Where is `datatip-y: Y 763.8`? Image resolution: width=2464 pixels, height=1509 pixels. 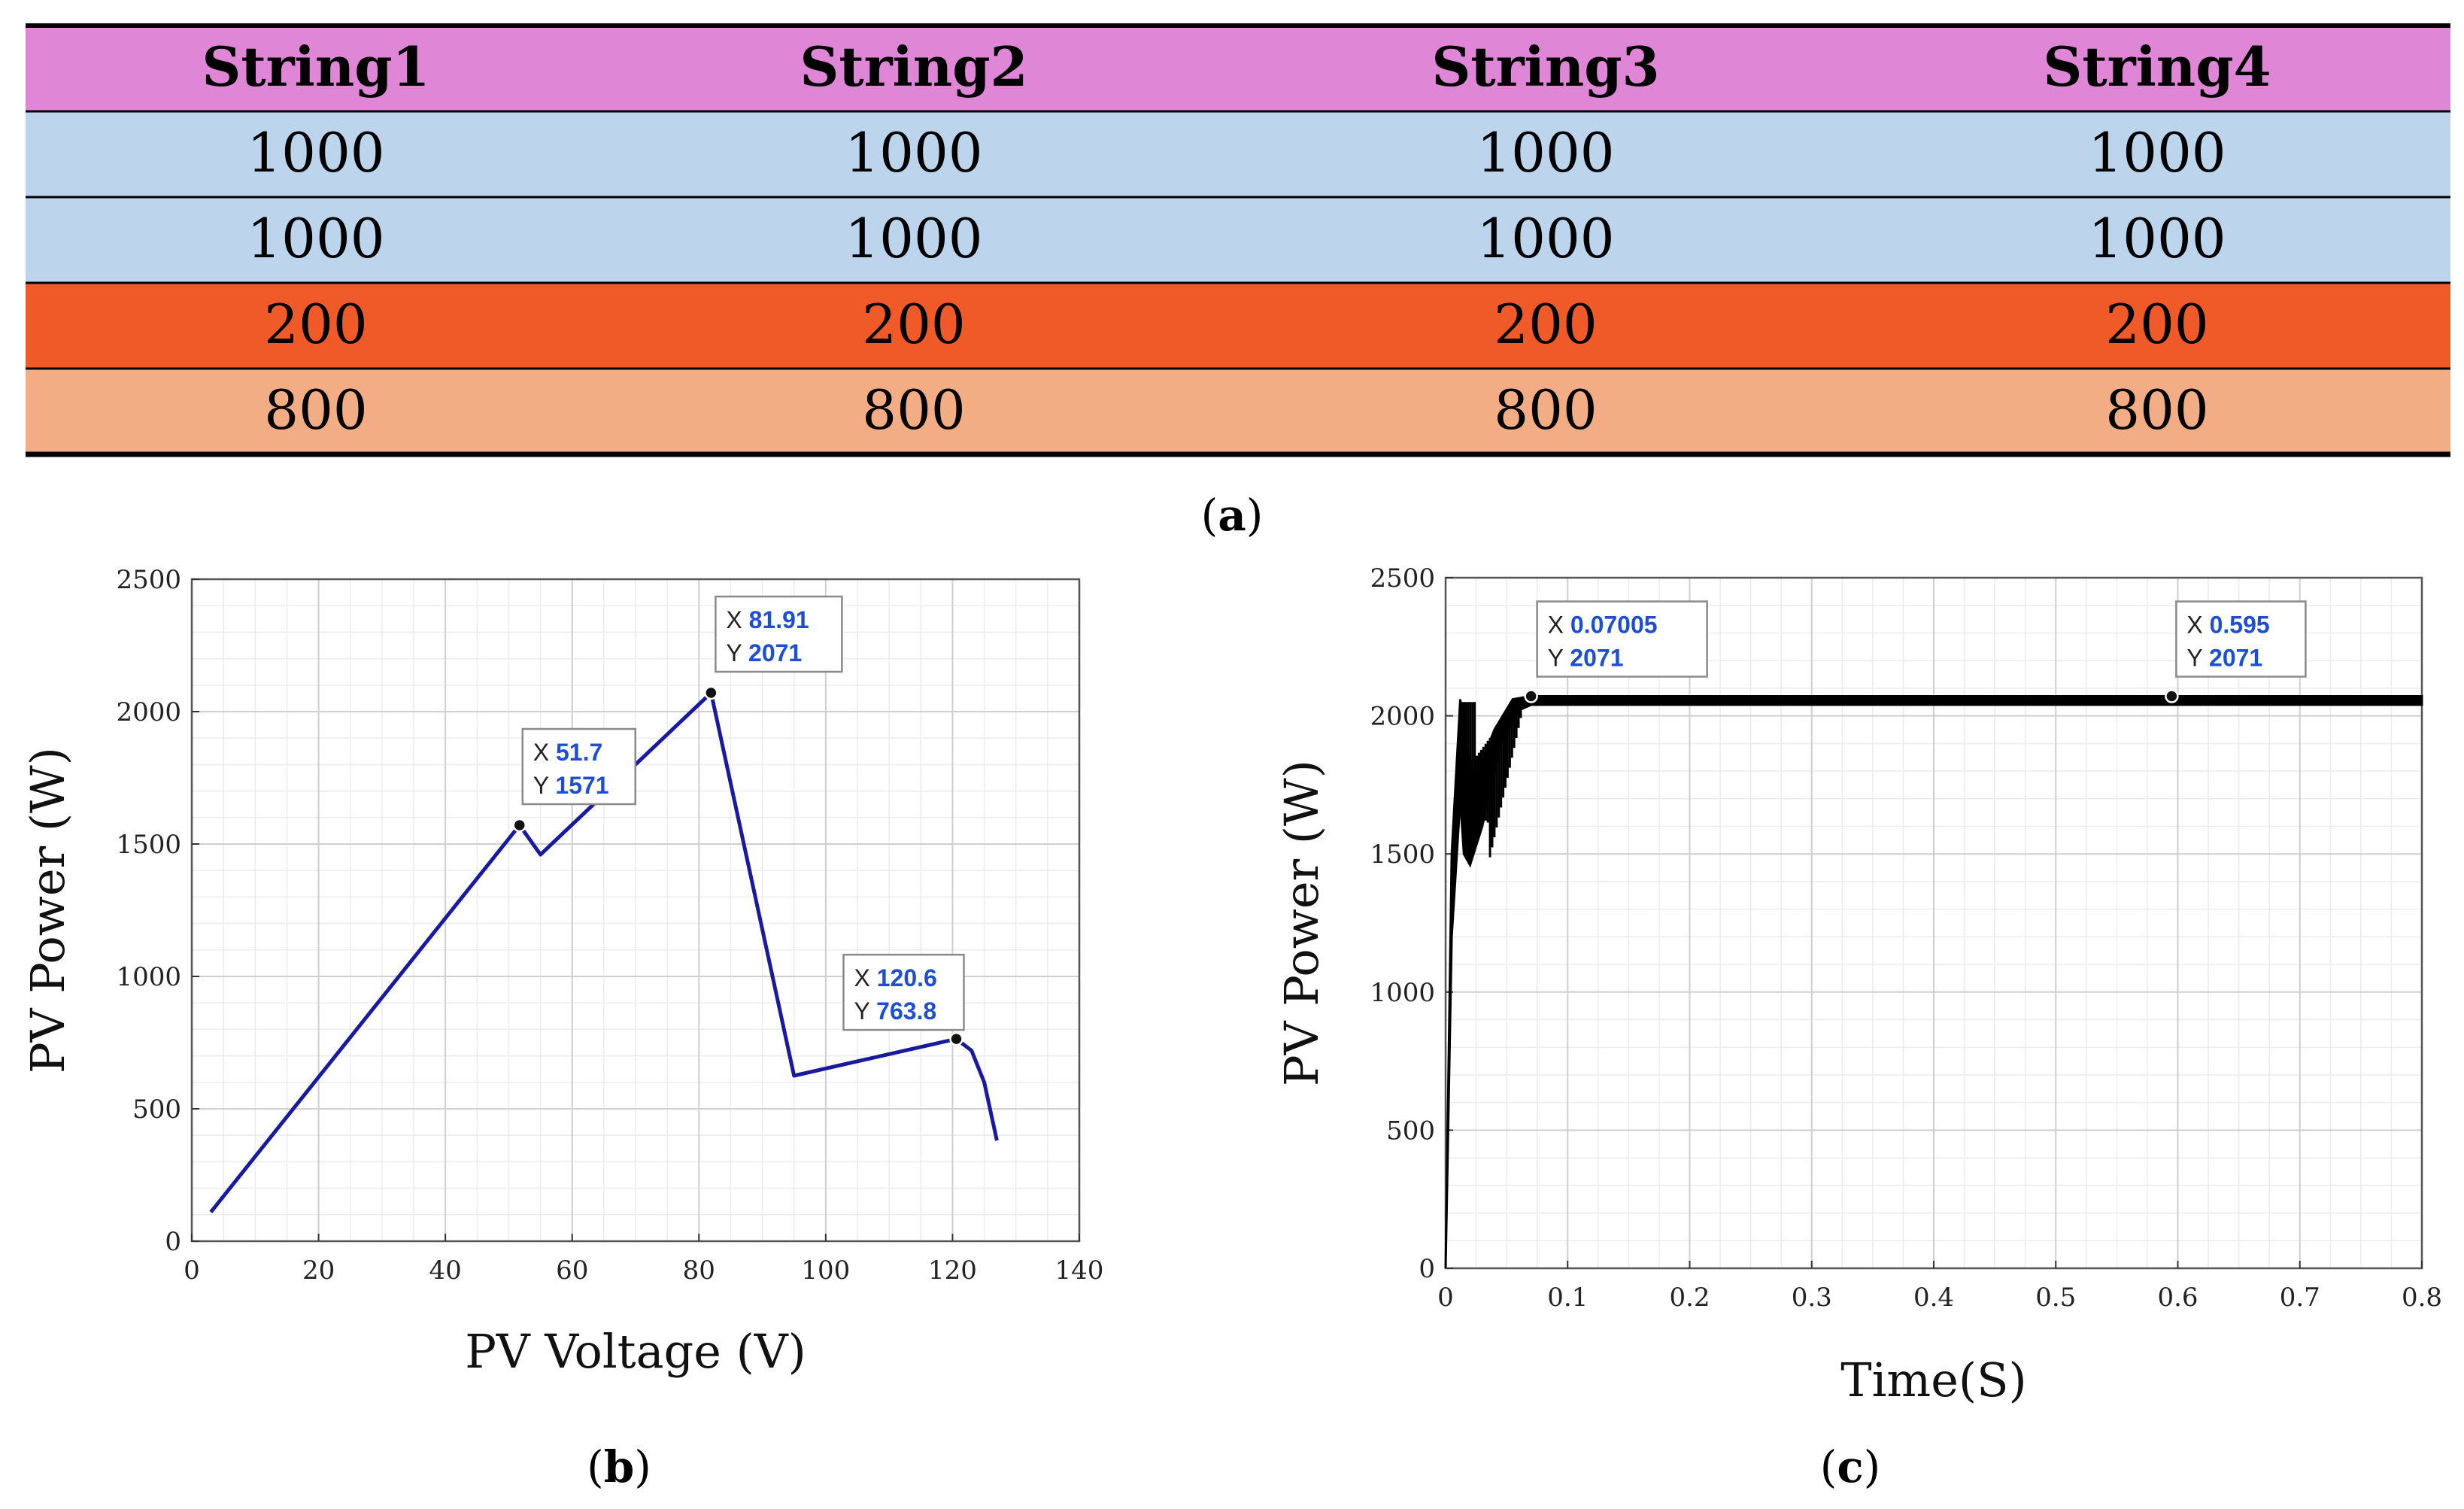
datatip-y: Y 763.8 is located at coordinates (895, 1011).